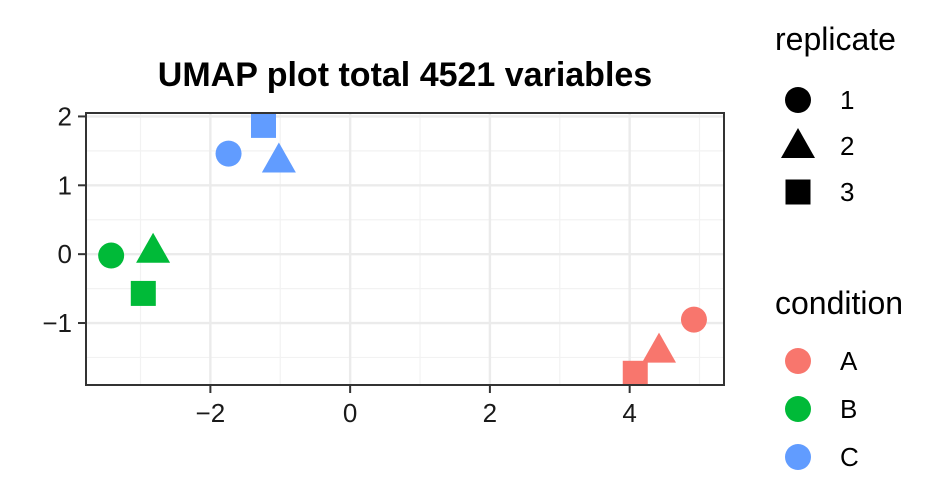 This screenshot has width=947, height=502. Describe the element at coordinates (849, 457) in the screenshot. I see `legend-label-condition-C: C` at that location.